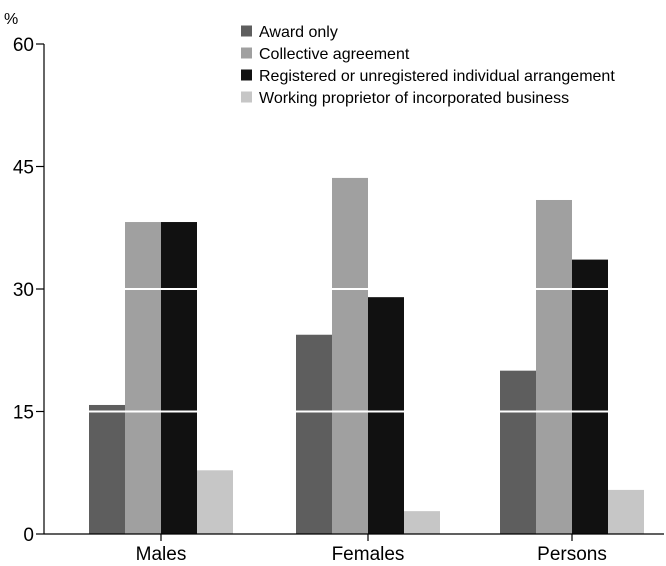  Describe the element at coordinates (298, 32) in the screenshot. I see `legend-label-1: Award only` at that location.